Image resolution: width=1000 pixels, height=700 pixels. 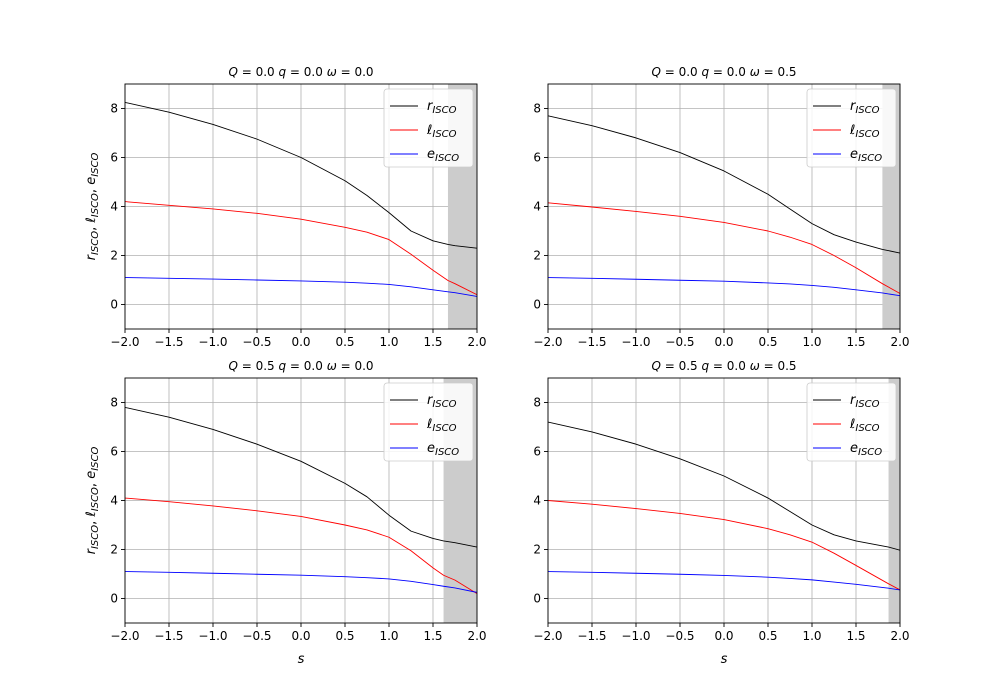 What do you see at coordinates (300, 72) in the screenshot?
I see `subplot-title: Q = 0.0 q = 0.0 ω = 0.0` at bounding box center [300, 72].